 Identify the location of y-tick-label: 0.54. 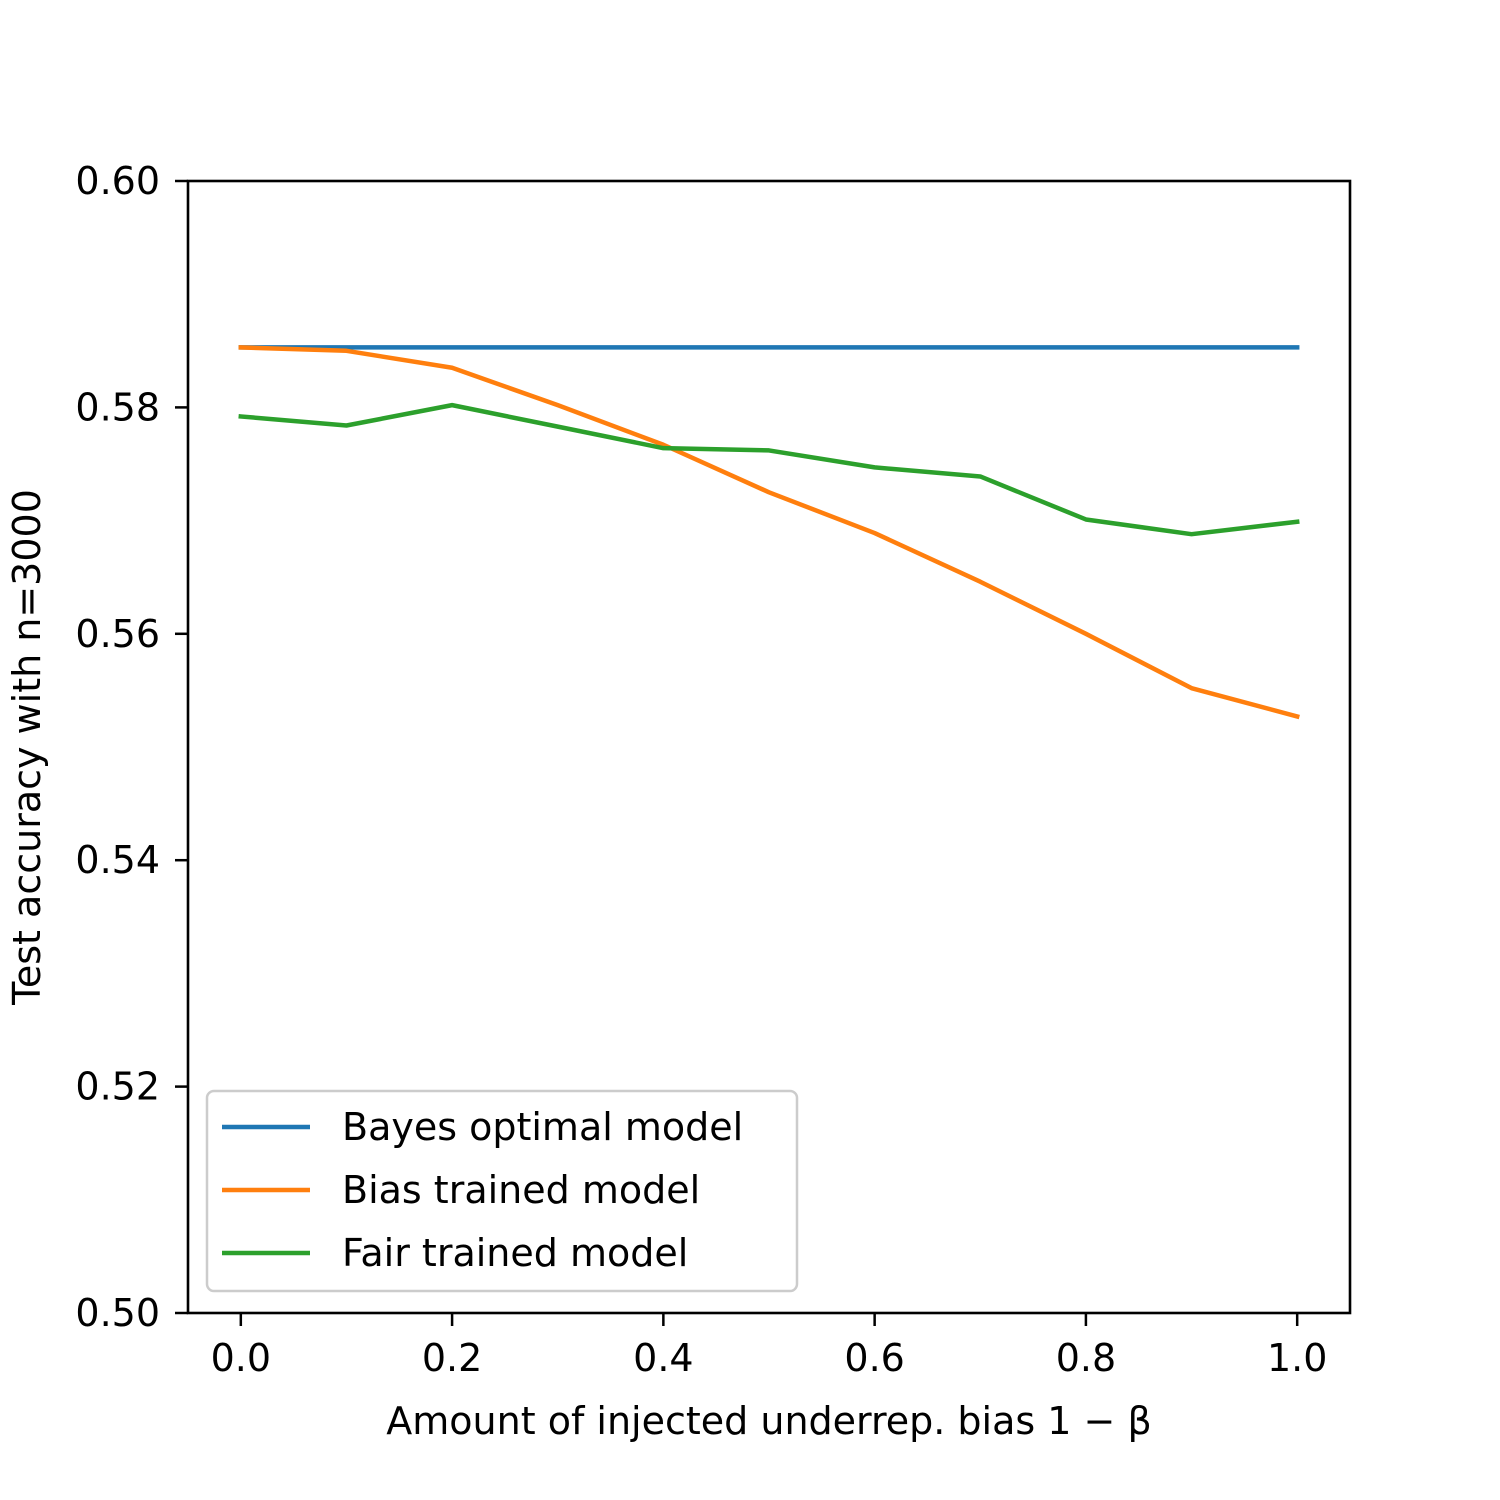
(117, 860).